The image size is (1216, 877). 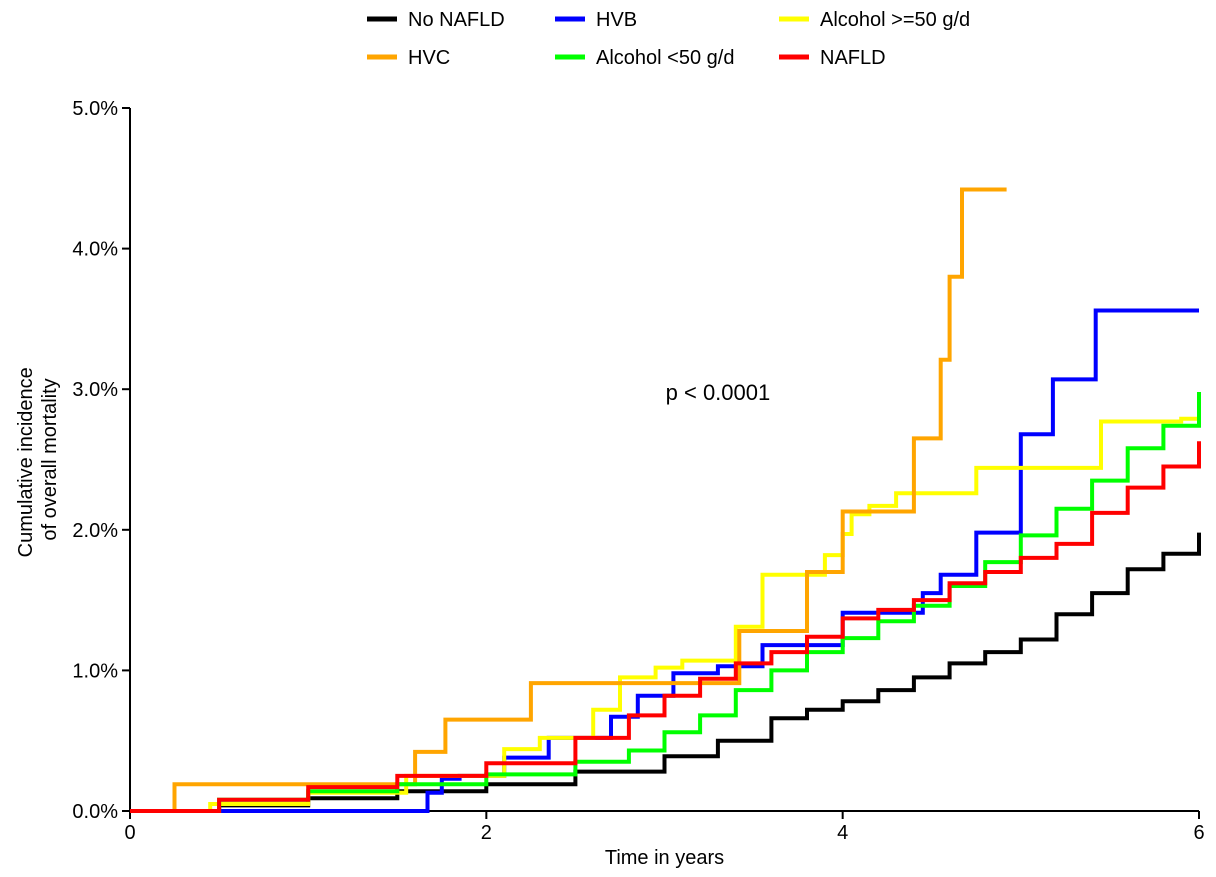 What do you see at coordinates (456, 20) in the screenshot?
I see `legend-label: No NAFLD` at bounding box center [456, 20].